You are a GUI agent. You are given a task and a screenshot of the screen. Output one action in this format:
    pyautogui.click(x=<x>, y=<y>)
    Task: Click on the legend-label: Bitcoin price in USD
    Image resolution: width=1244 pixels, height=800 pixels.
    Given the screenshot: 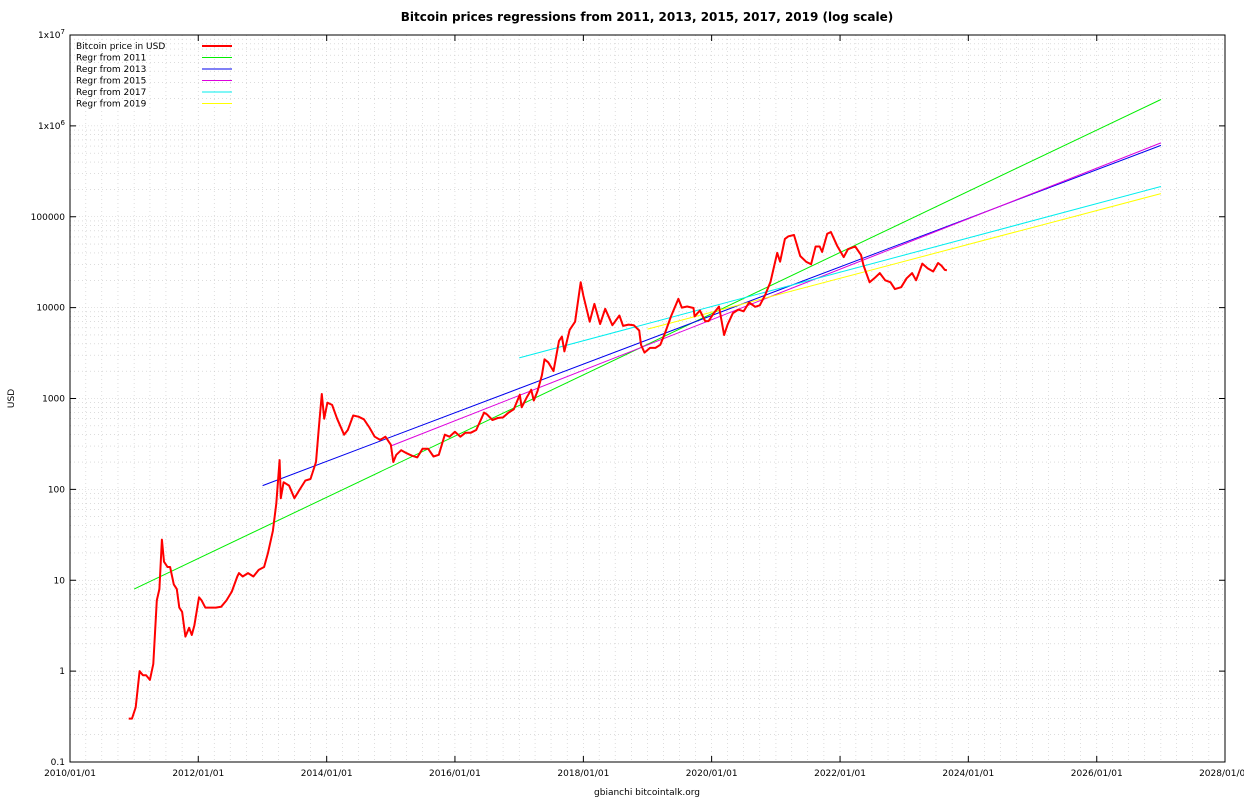 What is the action you would take?
    pyautogui.click(x=120, y=47)
    